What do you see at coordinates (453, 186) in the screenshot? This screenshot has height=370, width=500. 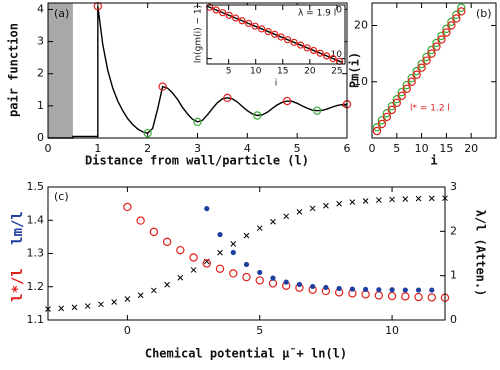 I see `y2-tick-label: 3` at bounding box center [453, 186].